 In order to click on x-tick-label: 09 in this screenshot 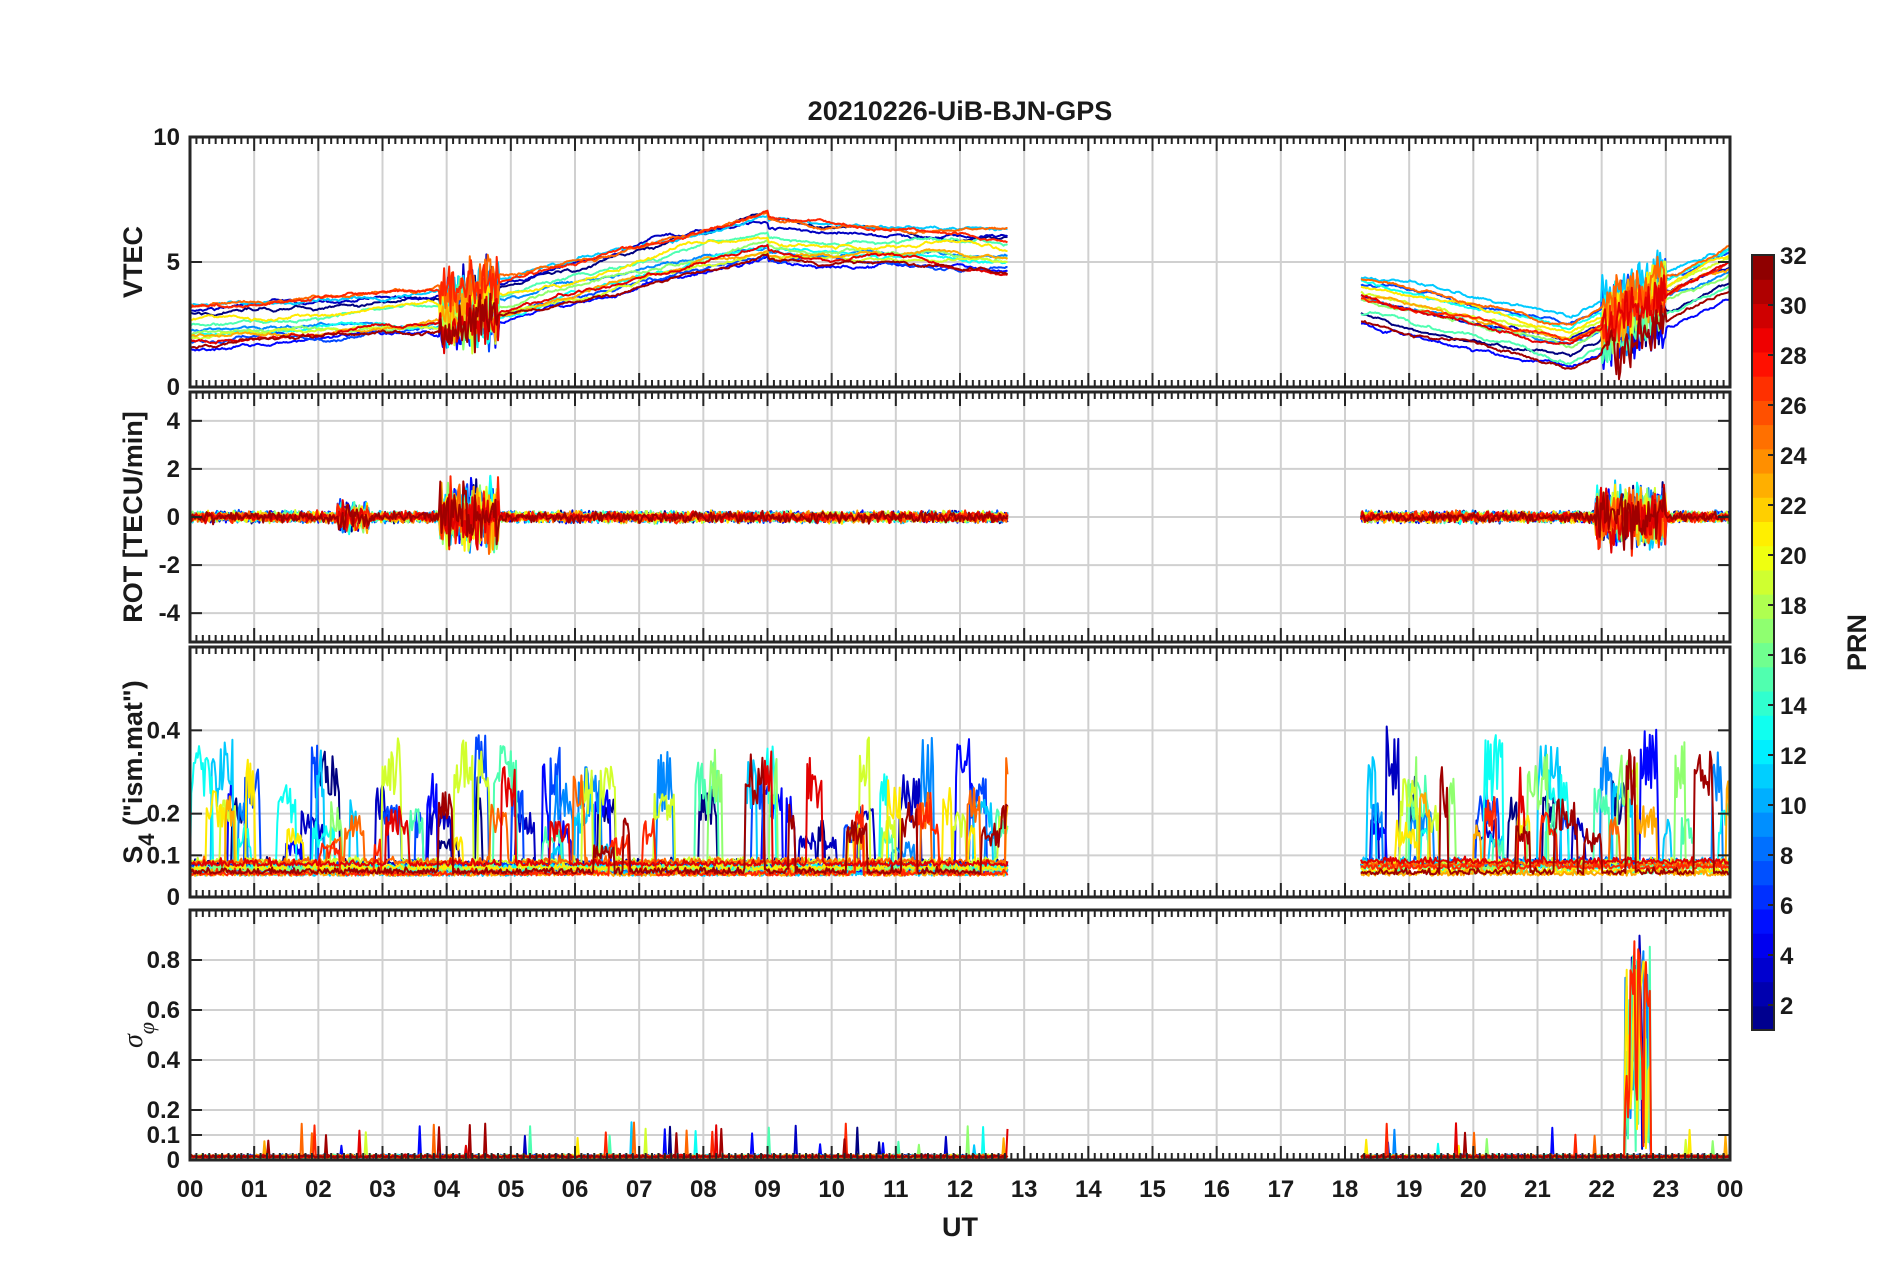, I will do `click(767, 1189)`.